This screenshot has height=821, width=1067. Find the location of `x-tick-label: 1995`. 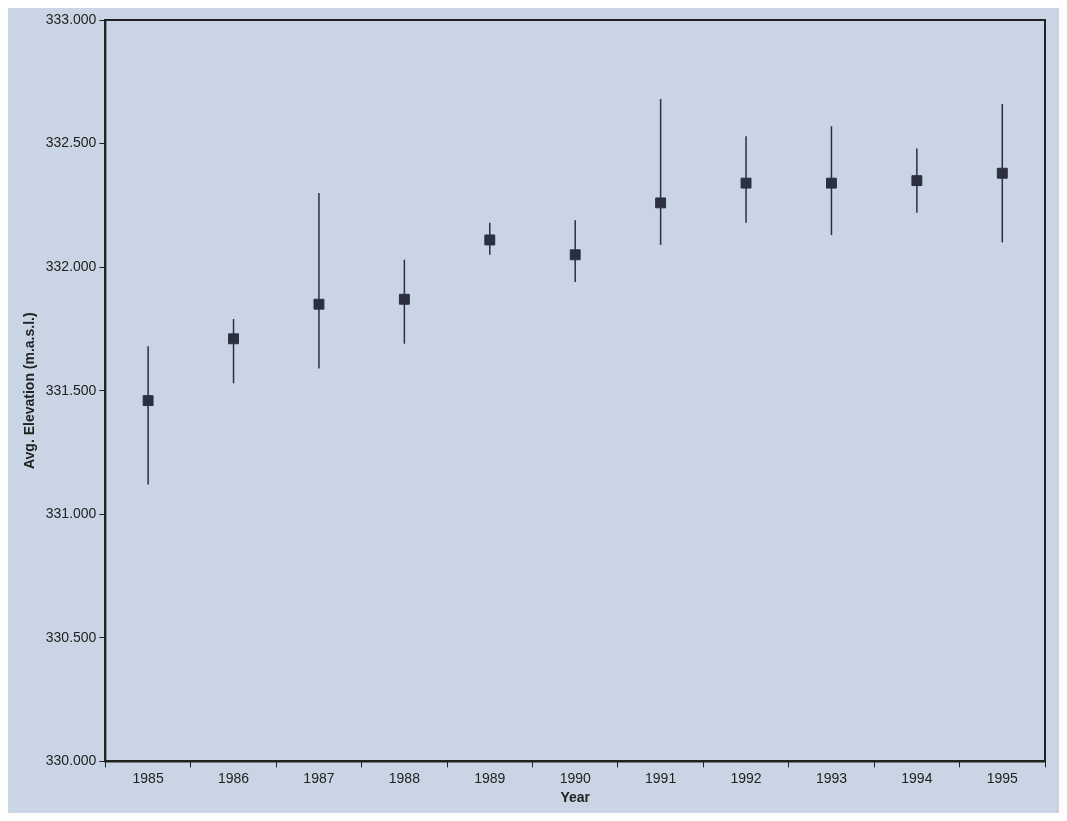

x-tick-label: 1995 is located at coordinates (1002, 777).